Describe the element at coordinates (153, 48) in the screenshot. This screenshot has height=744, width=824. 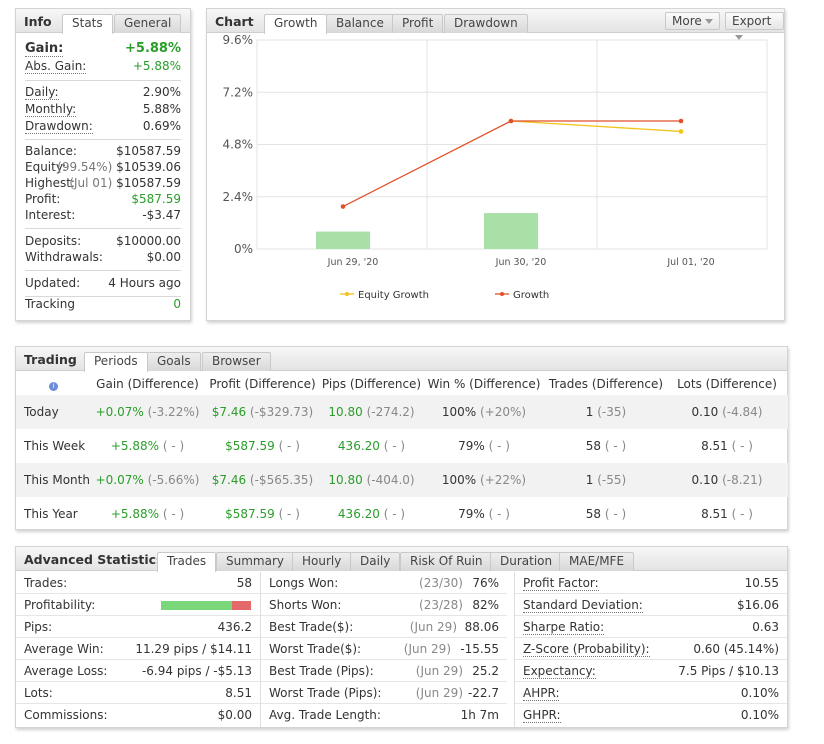
I see `gain-value: +5.88%` at that location.